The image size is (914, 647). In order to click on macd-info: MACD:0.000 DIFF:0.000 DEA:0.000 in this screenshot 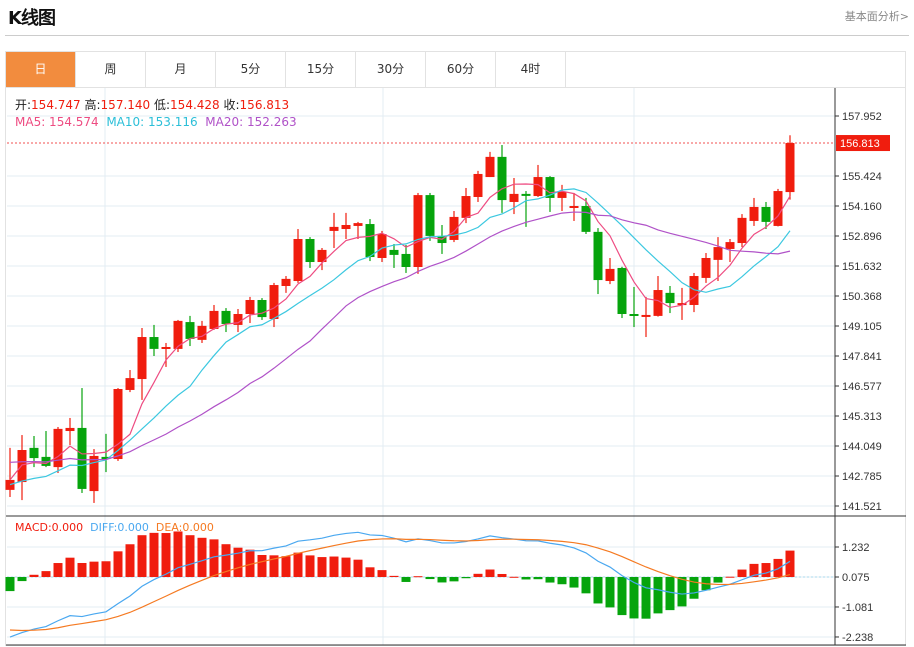, I will do `click(114, 527)`.